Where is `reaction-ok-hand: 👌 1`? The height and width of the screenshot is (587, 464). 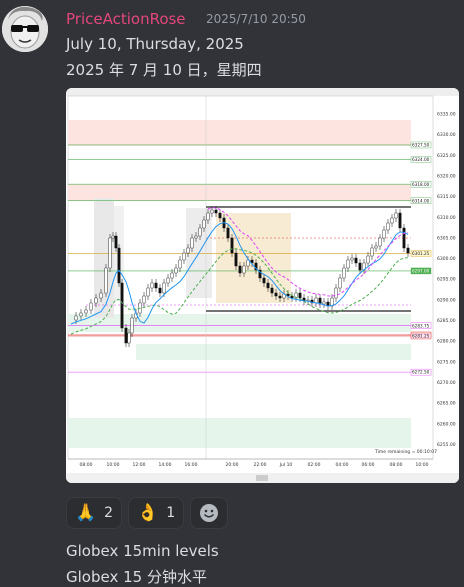 reaction-ok-hand: 👌 1 is located at coordinates (156, 513).